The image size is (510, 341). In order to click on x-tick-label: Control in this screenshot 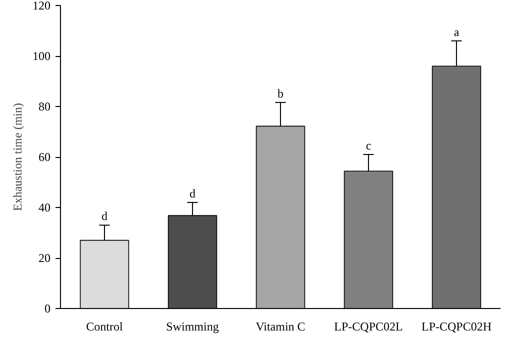, I will do `click(105, 327)`.